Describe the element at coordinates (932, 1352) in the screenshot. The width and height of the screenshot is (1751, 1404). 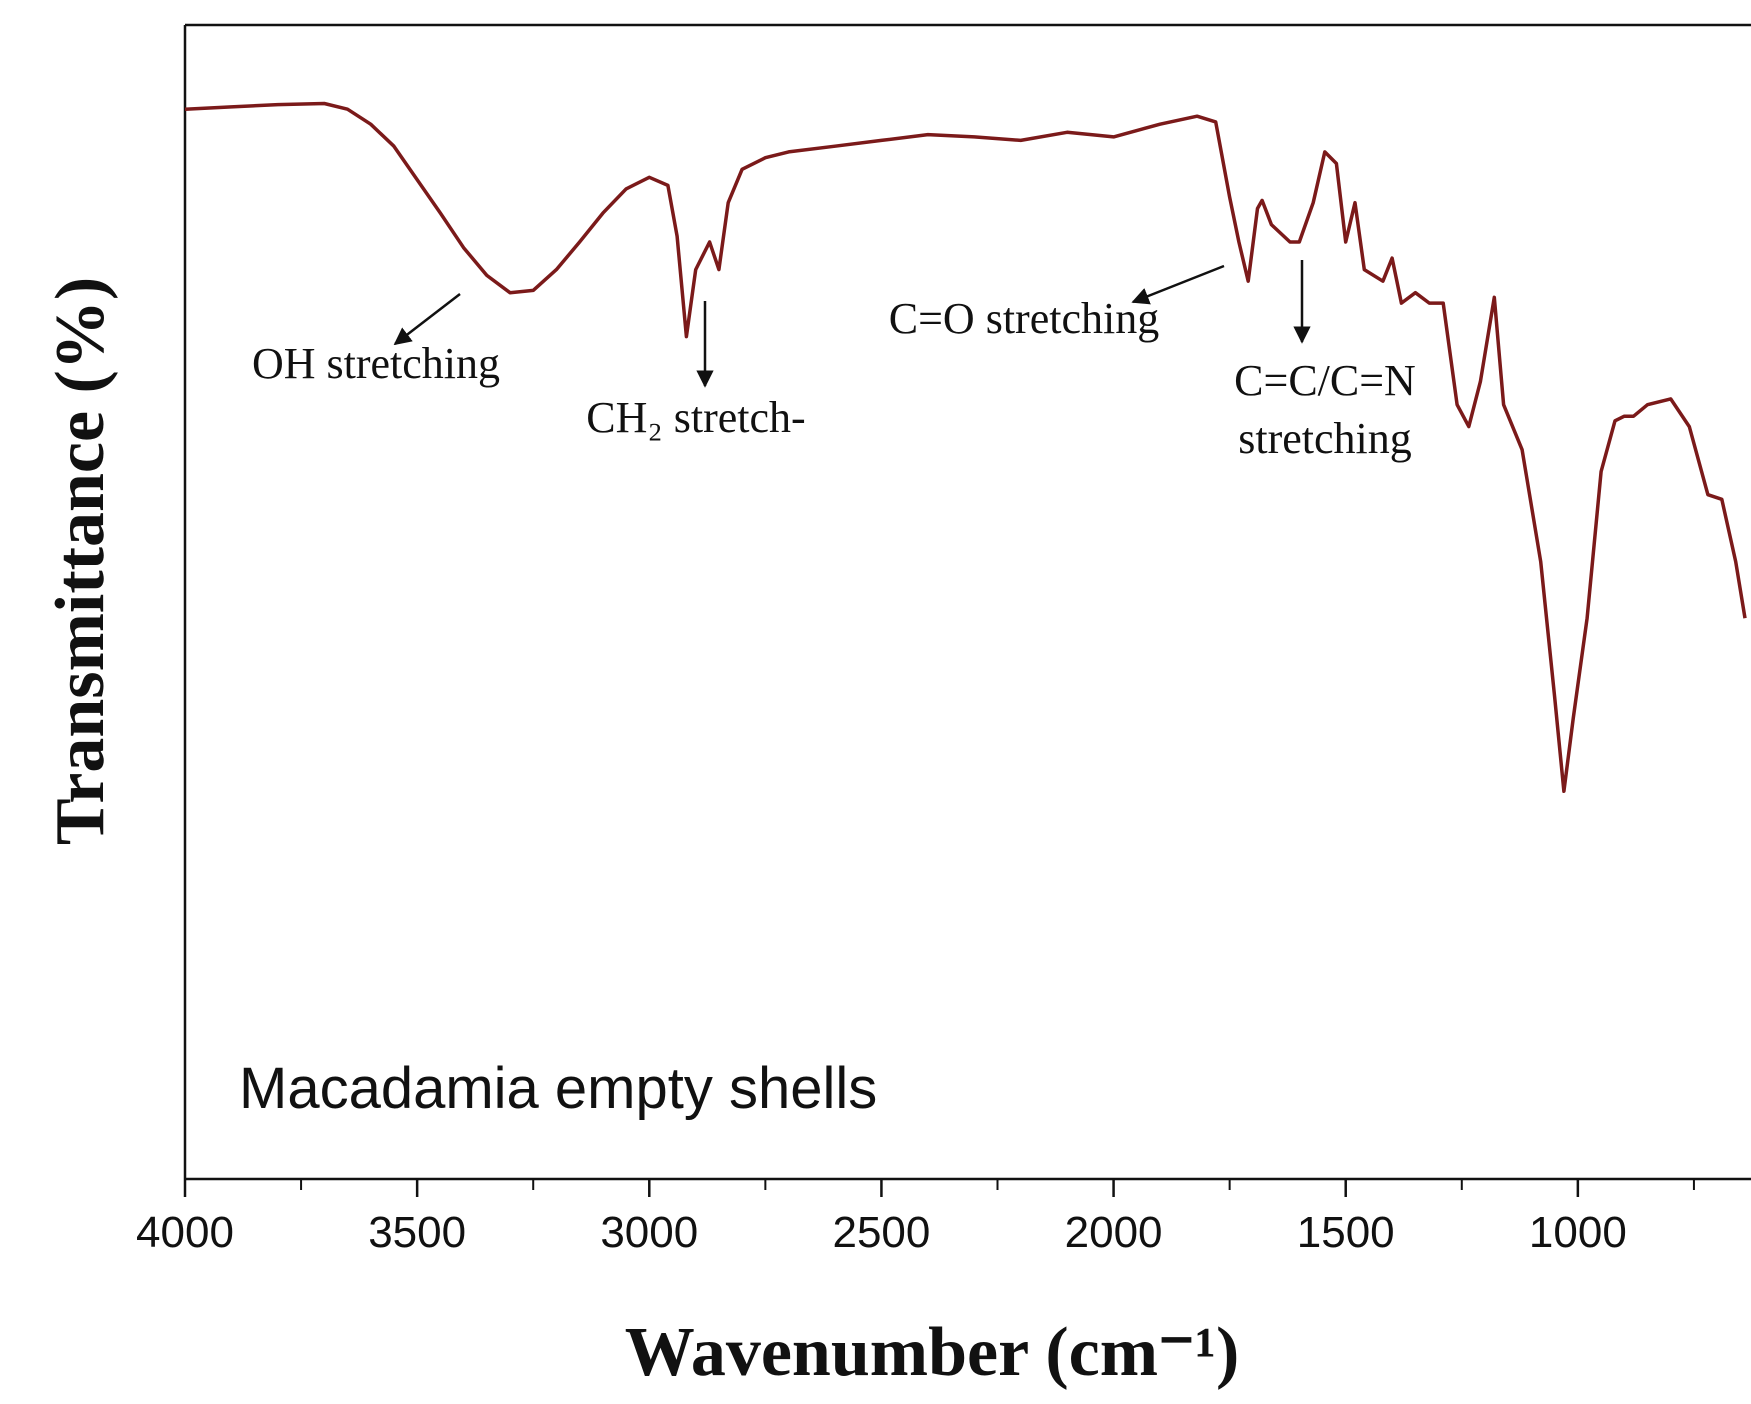
I see `x-axis-label: Wavenumber (cm⁻¹)` at that location.